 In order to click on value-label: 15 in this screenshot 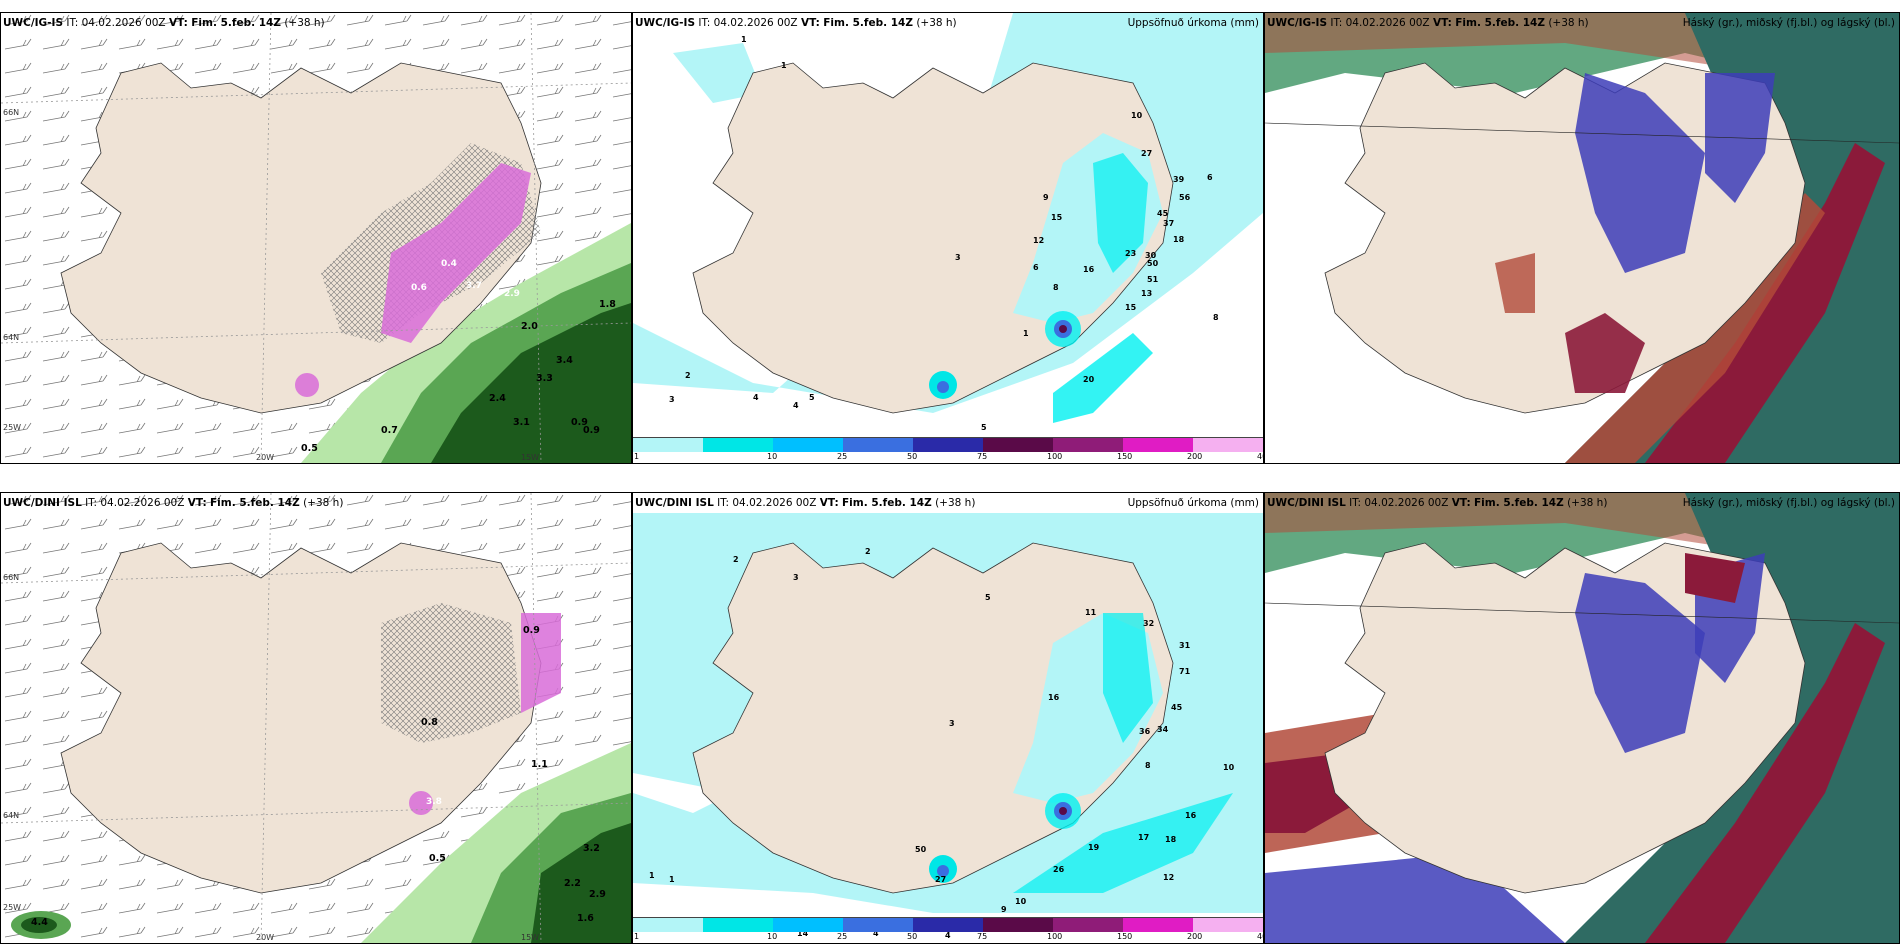, I will do `click(1057, 217)`.